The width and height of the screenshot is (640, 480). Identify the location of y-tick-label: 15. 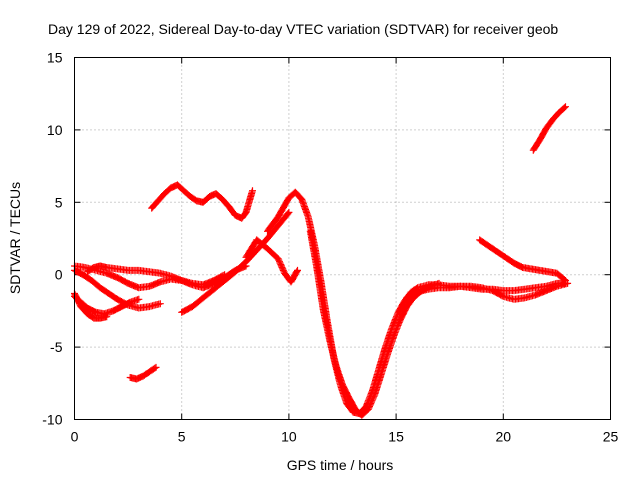
(55, 58).